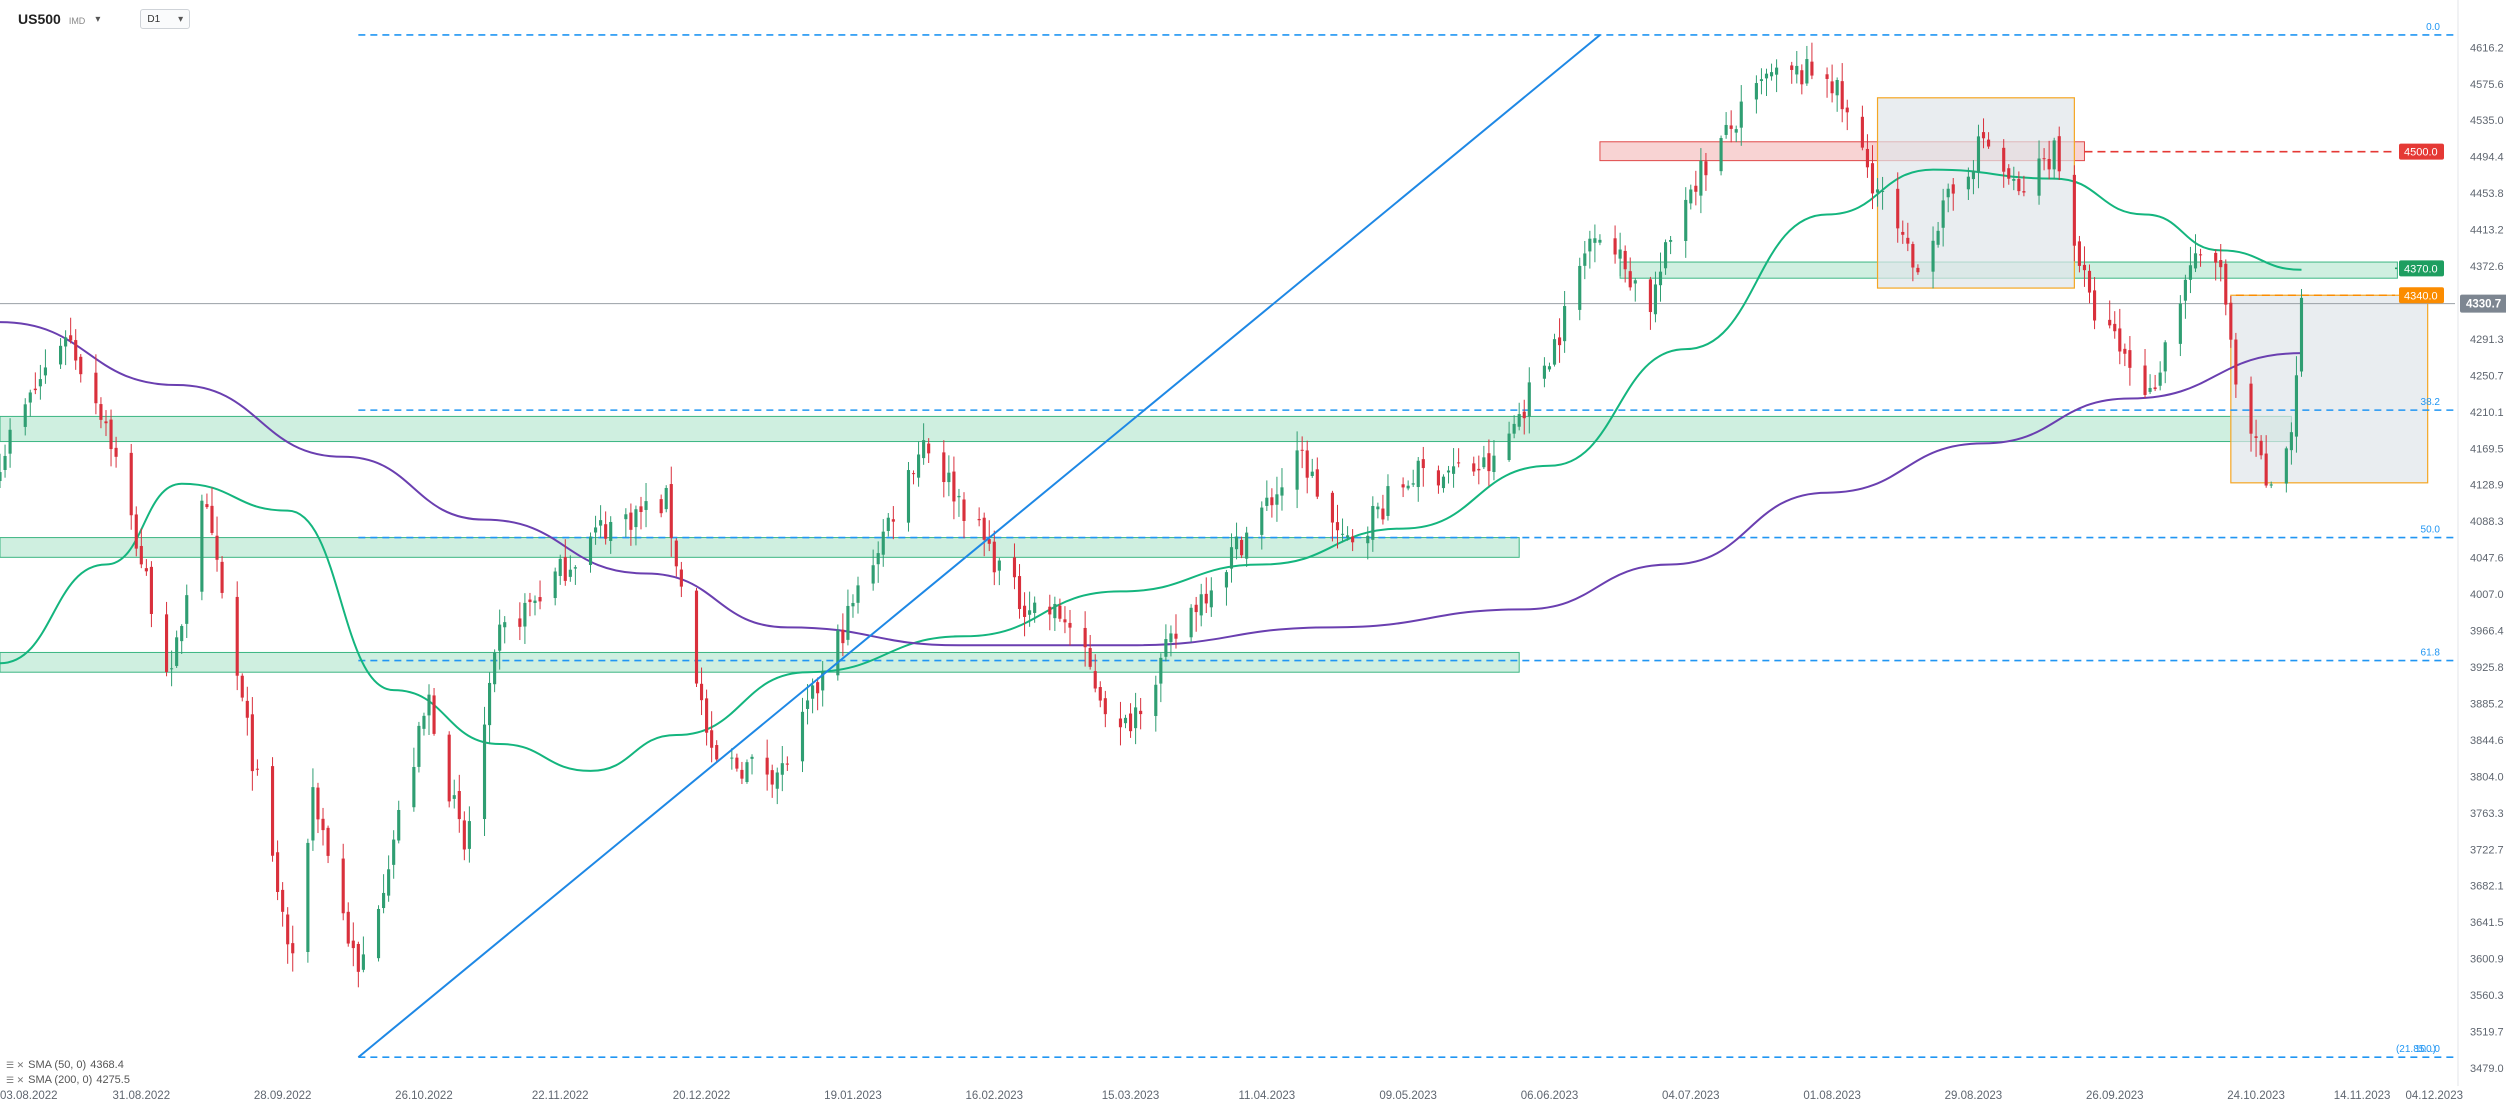 The width and height of the screenshot is (2506, 1114). I want to click on support-zone, so click(1146, 429).